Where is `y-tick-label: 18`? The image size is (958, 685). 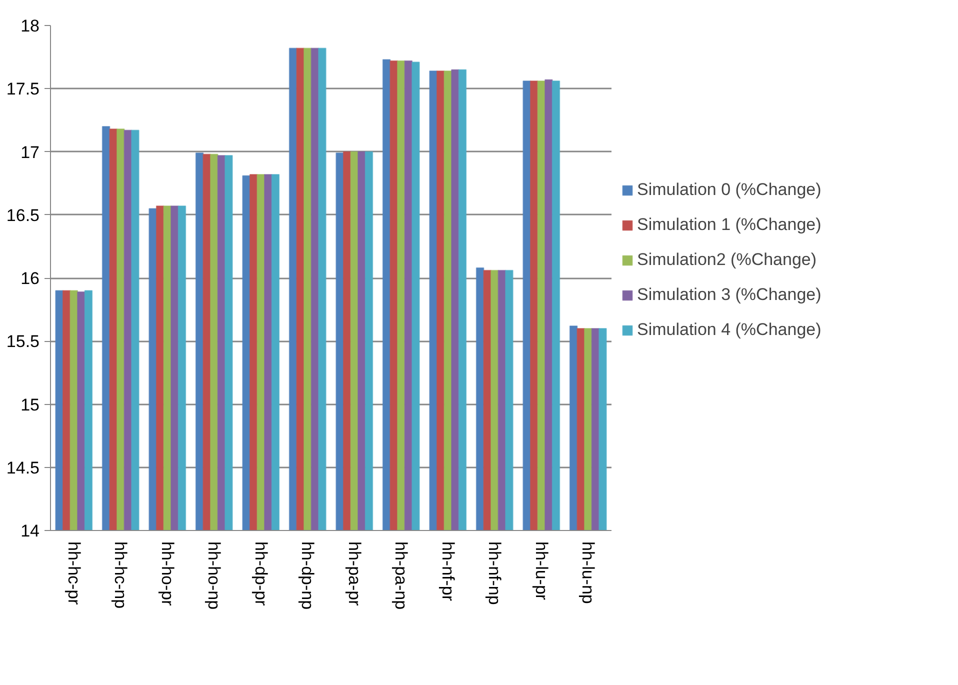 y-tick-label: 18 is located at coordinates (30, 26).